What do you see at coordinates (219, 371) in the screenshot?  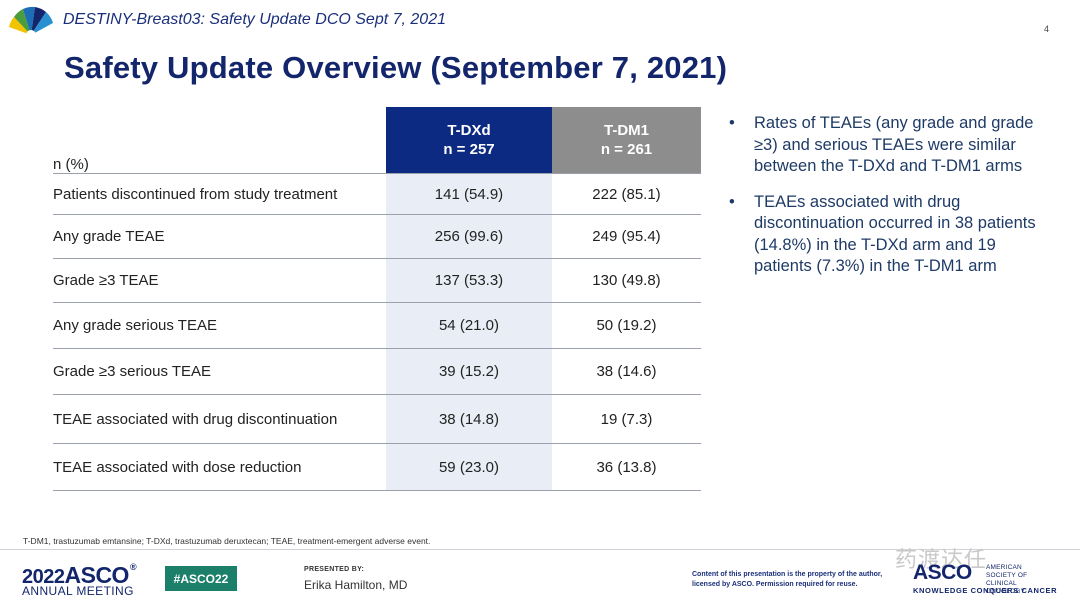 I see `row-label: Grade ≥3 serious TEAE` at bounding box center [219, 371].